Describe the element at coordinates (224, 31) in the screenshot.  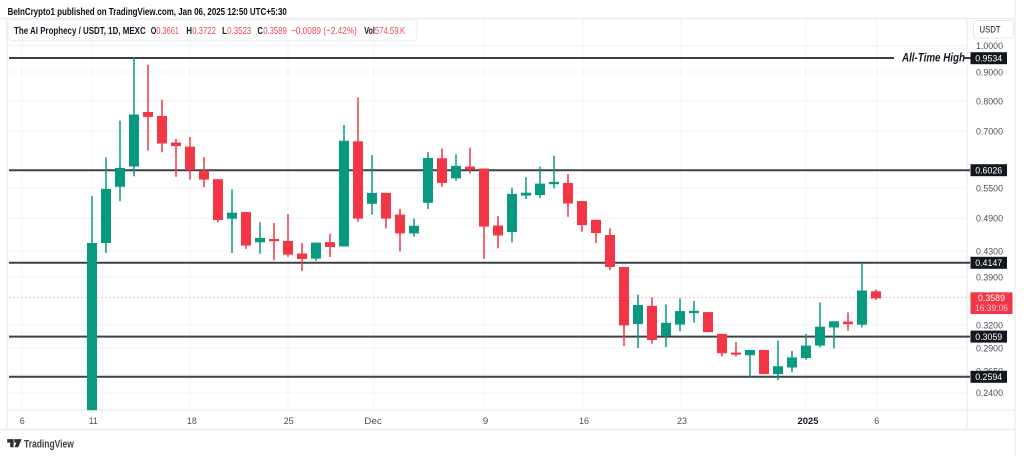
I see `svg-text: L` at that location.